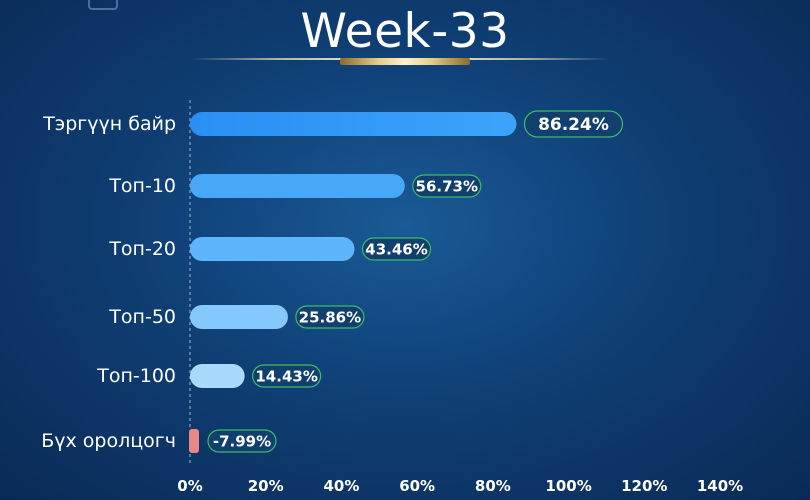  I want to click on category-label: Топ-100, so click(136, 376).